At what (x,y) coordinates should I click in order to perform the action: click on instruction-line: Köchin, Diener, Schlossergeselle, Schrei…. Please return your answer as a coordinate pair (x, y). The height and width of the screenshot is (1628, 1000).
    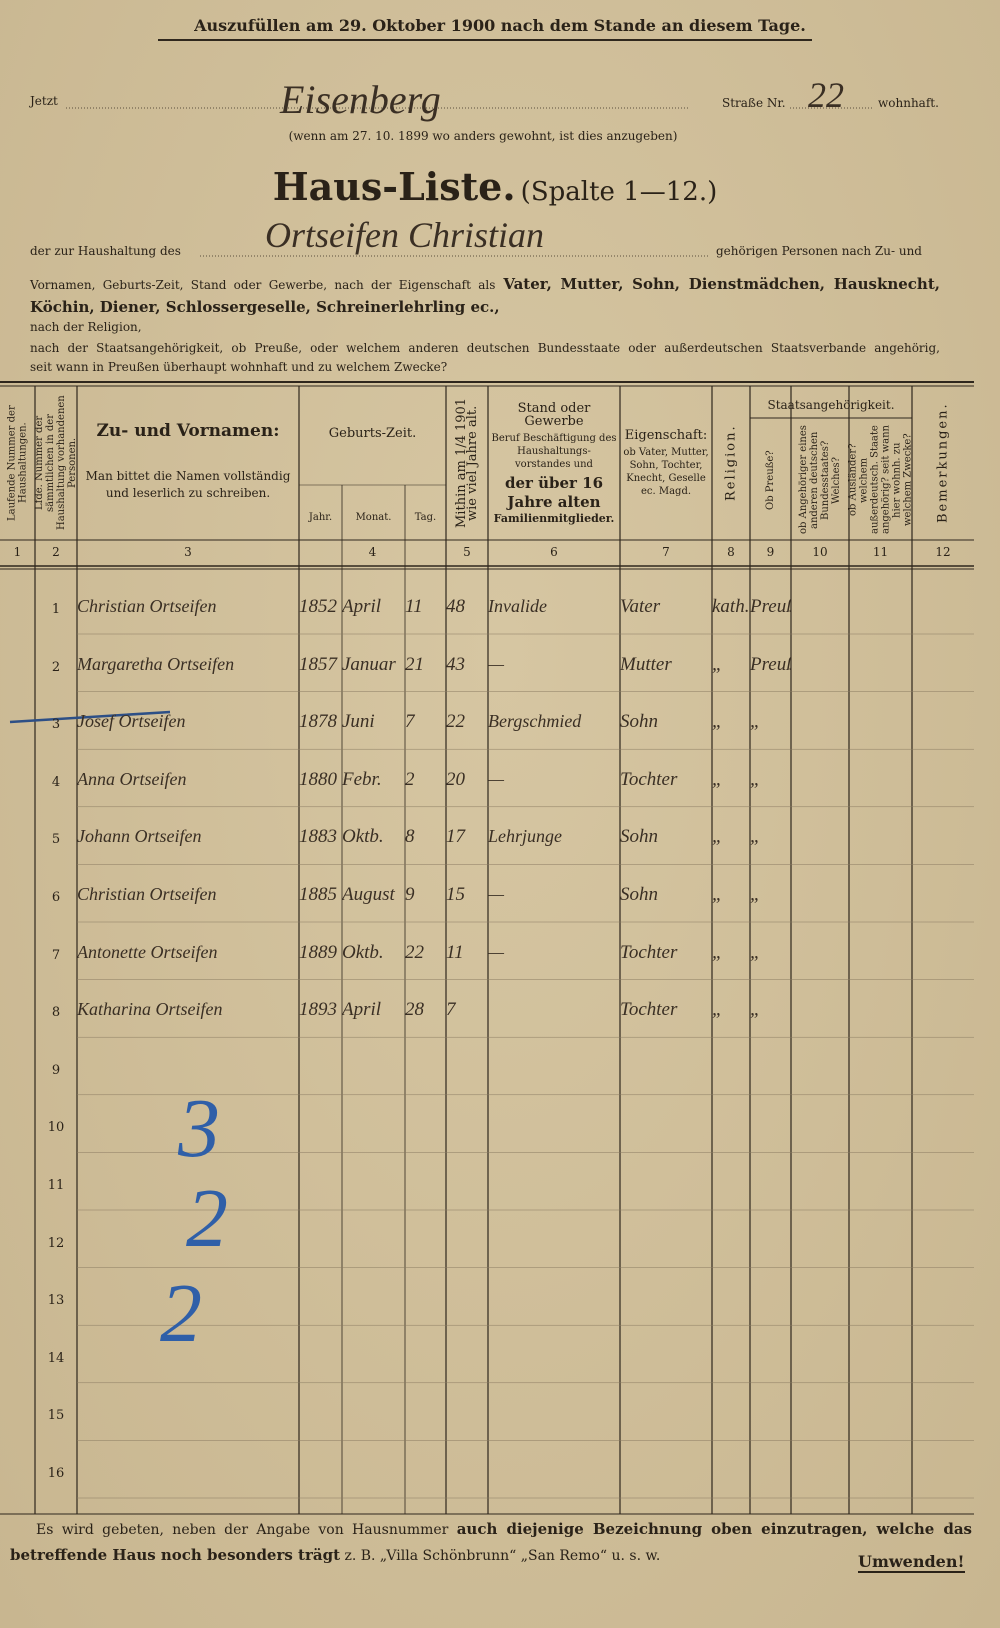
    Looking at the image, I should click on (485, 307).